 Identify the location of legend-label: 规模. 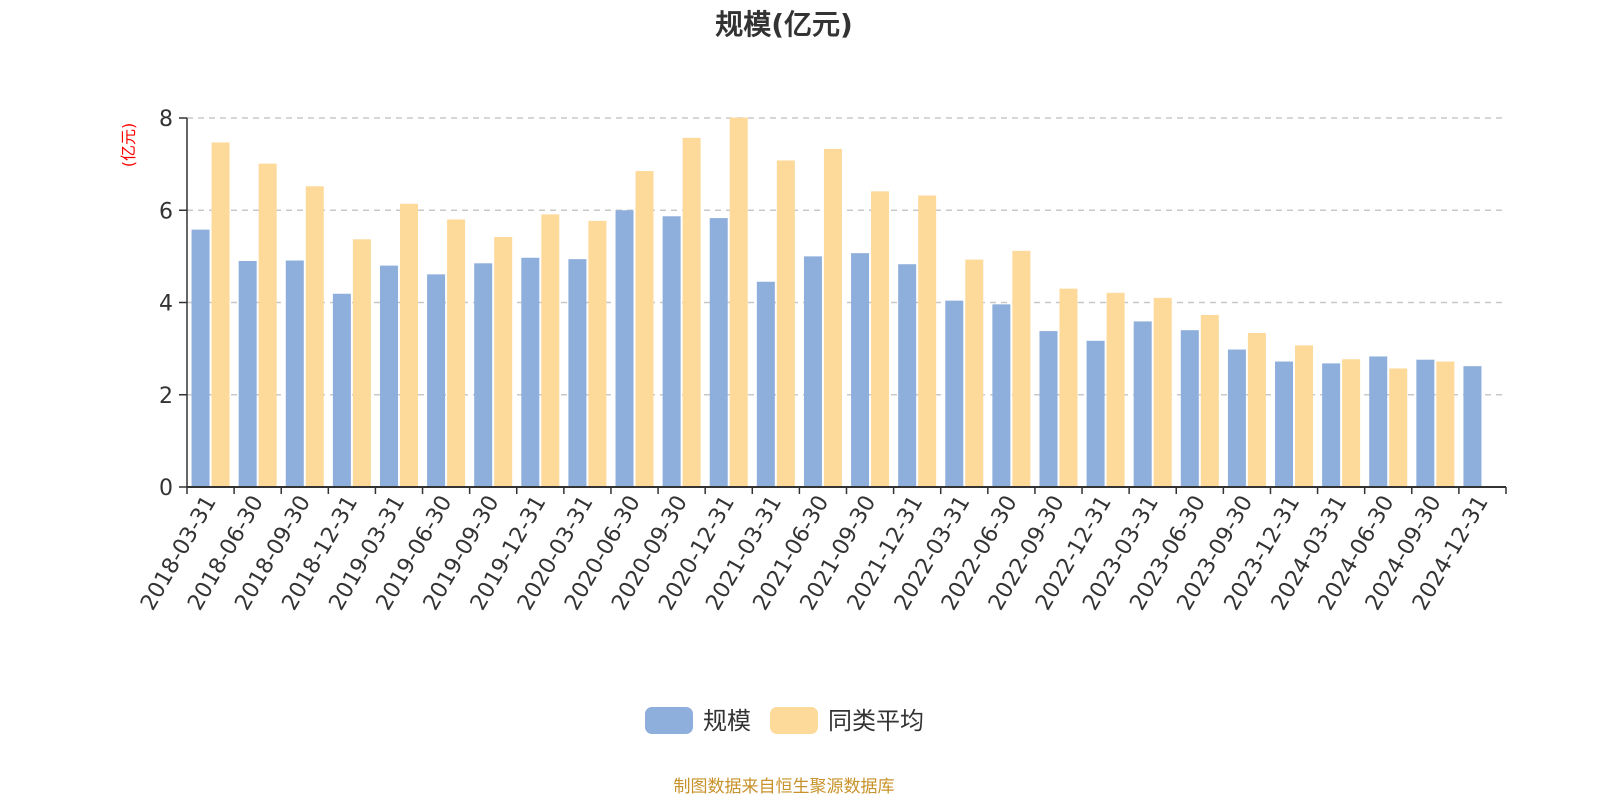
(727, 721).